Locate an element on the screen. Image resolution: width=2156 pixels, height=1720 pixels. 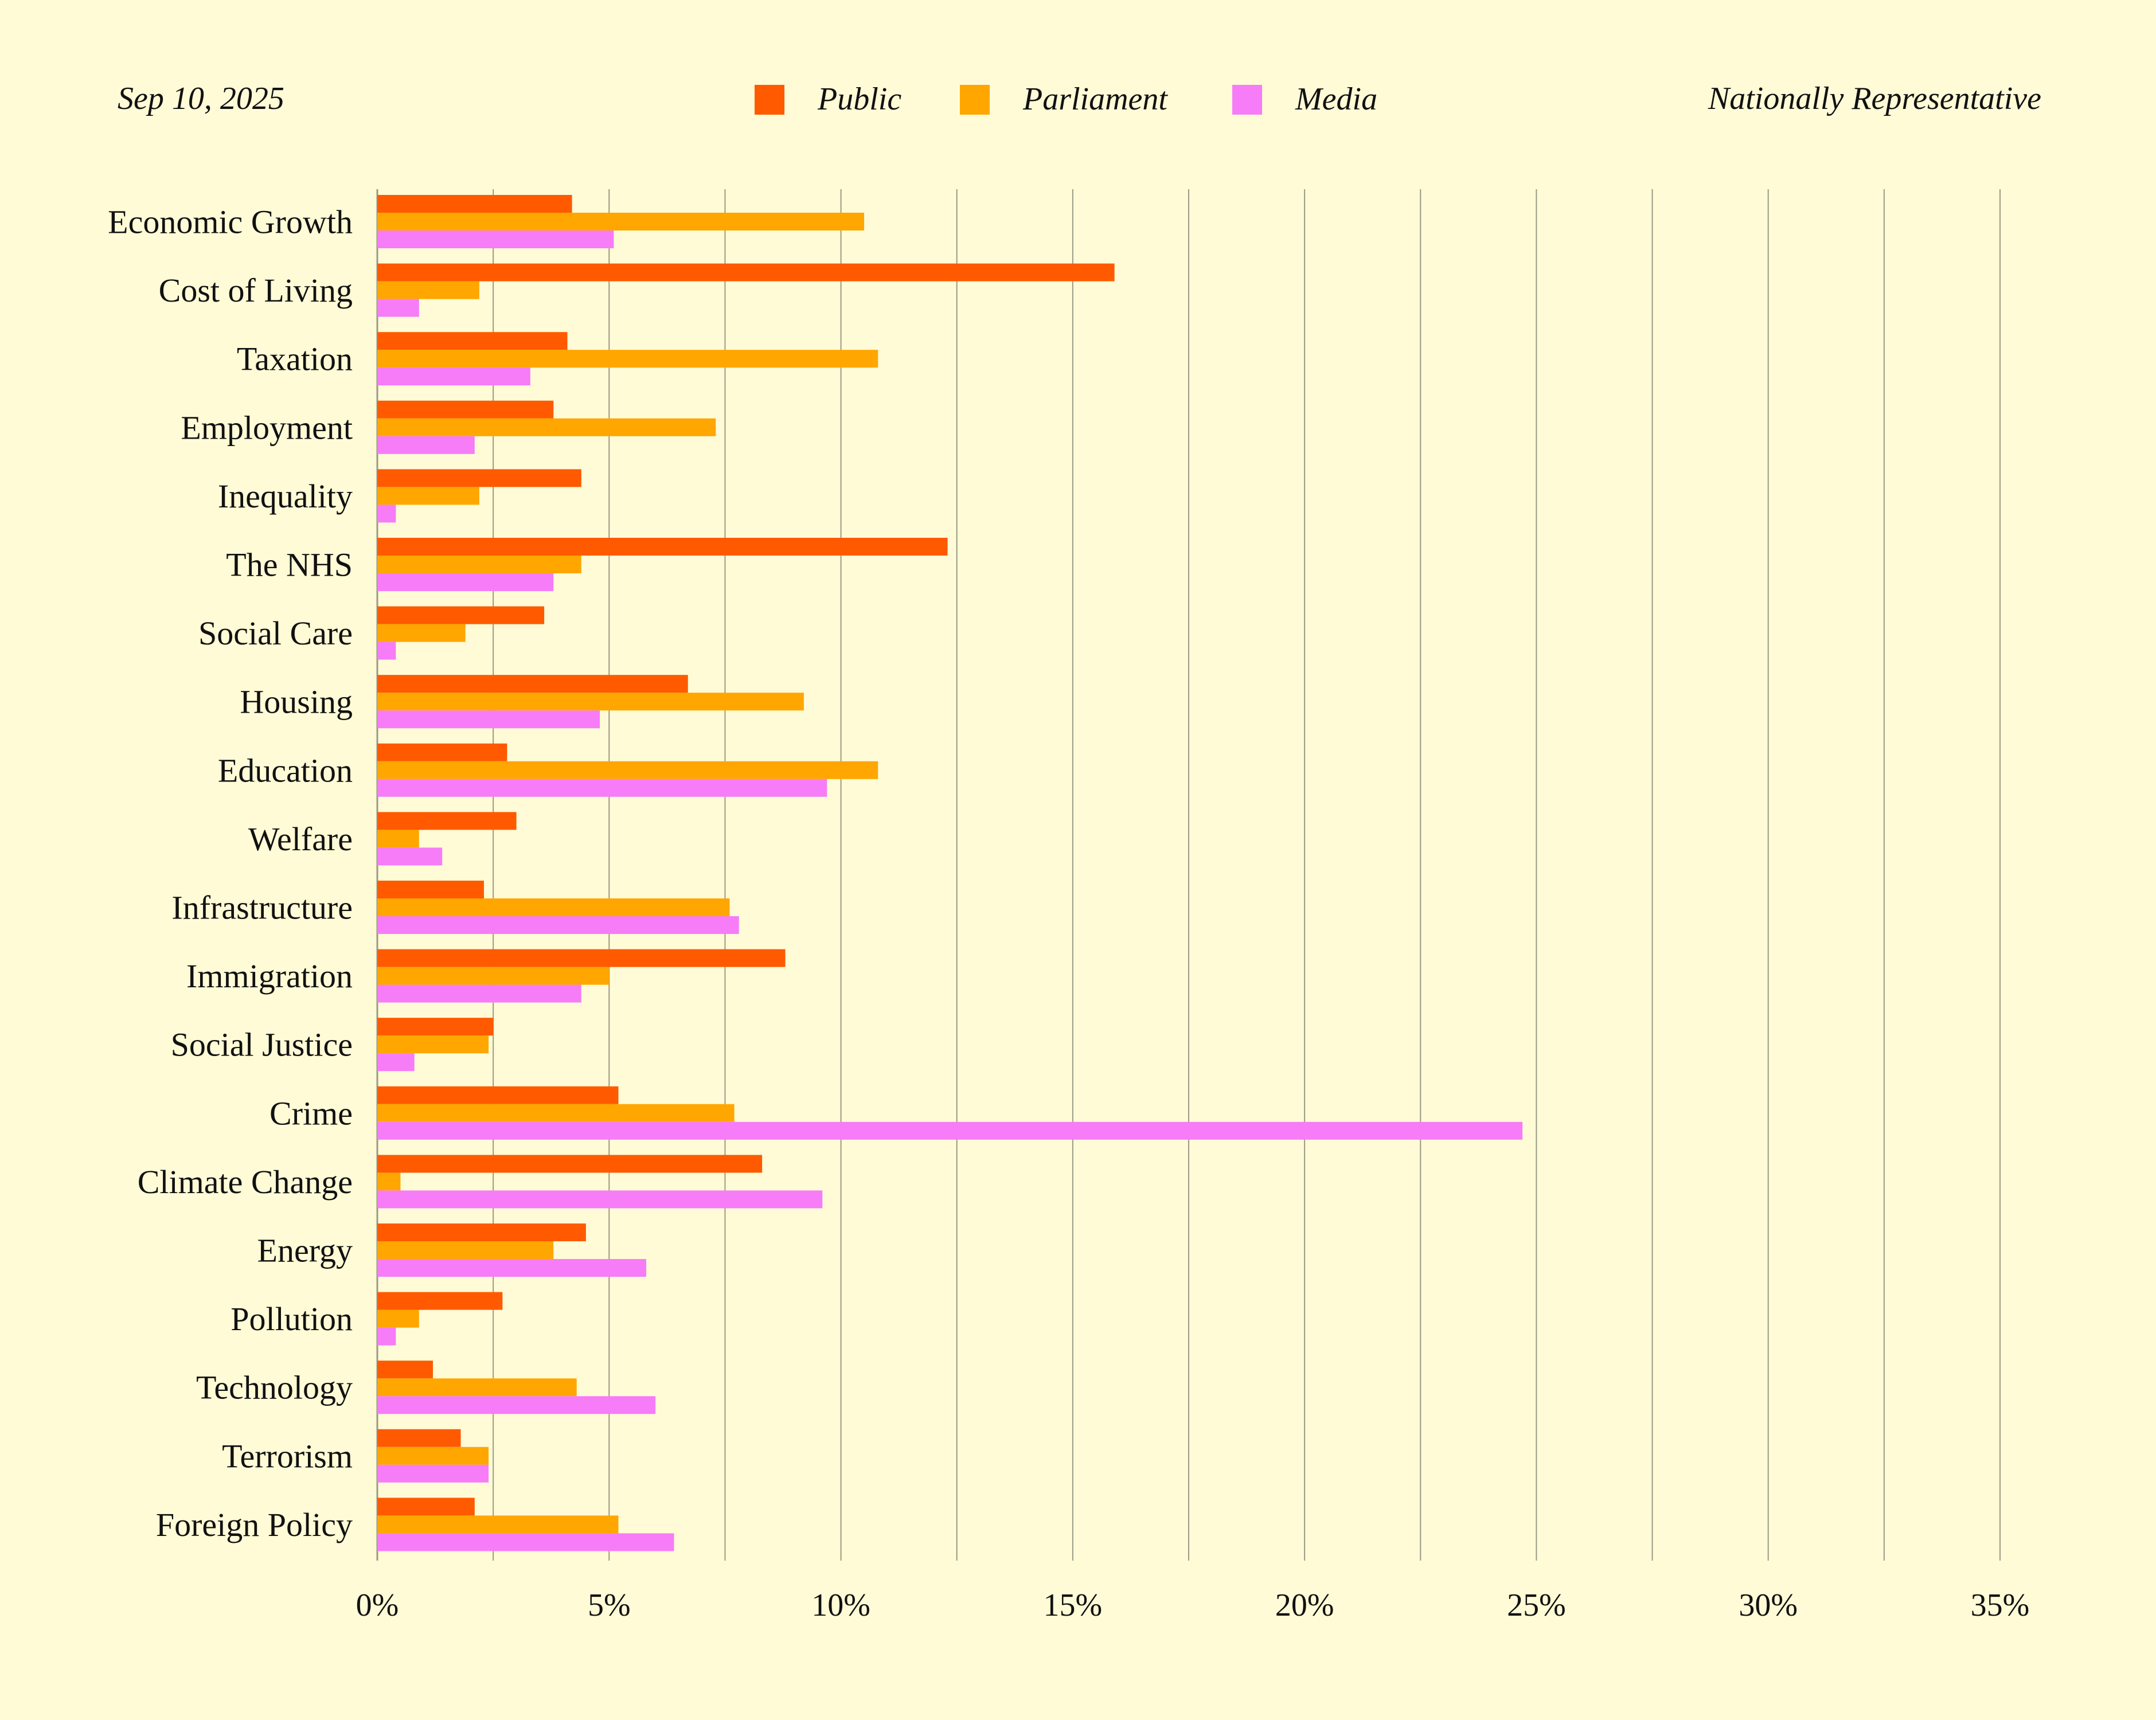
category-label: Cost of Living is located at coordinates (256, 290).